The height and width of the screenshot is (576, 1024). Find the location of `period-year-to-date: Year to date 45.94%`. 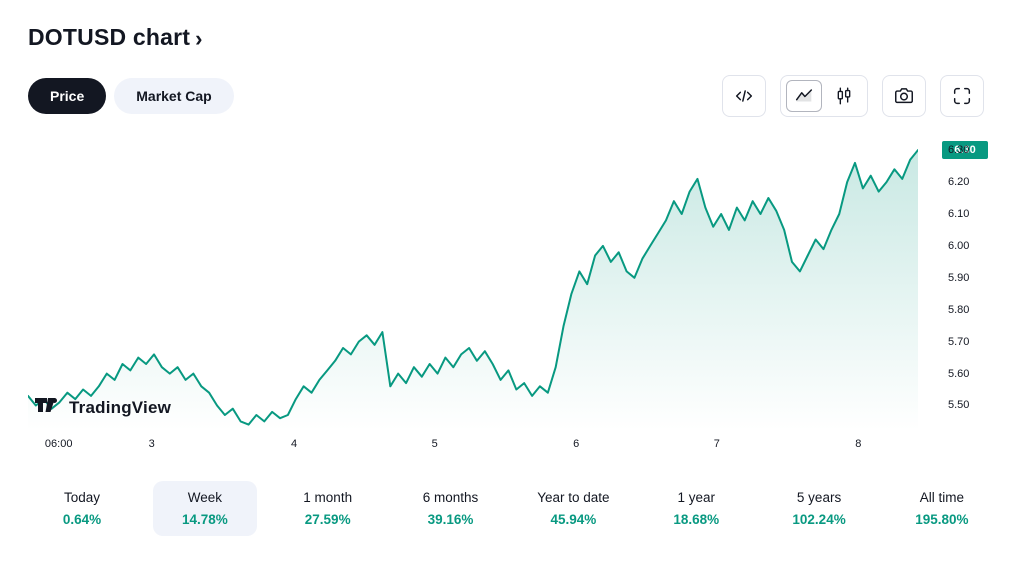

period-year-to-date: Year to date 45.94% is located at coordinates (573, 508).